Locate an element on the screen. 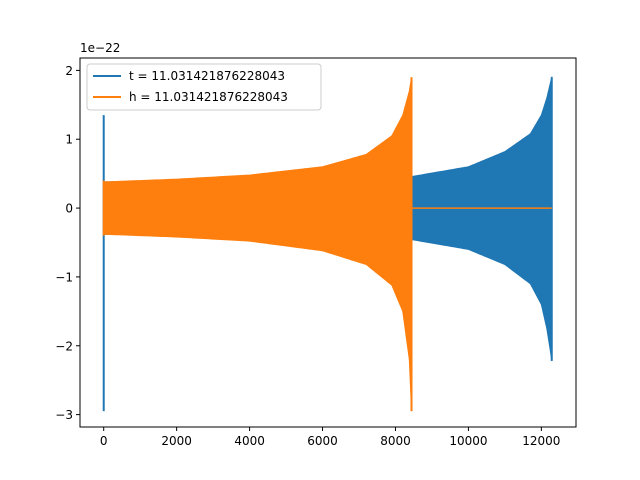 This screenshot has height=480, width=640. x-tick-label: 0 is located at coordinates (104, 441).